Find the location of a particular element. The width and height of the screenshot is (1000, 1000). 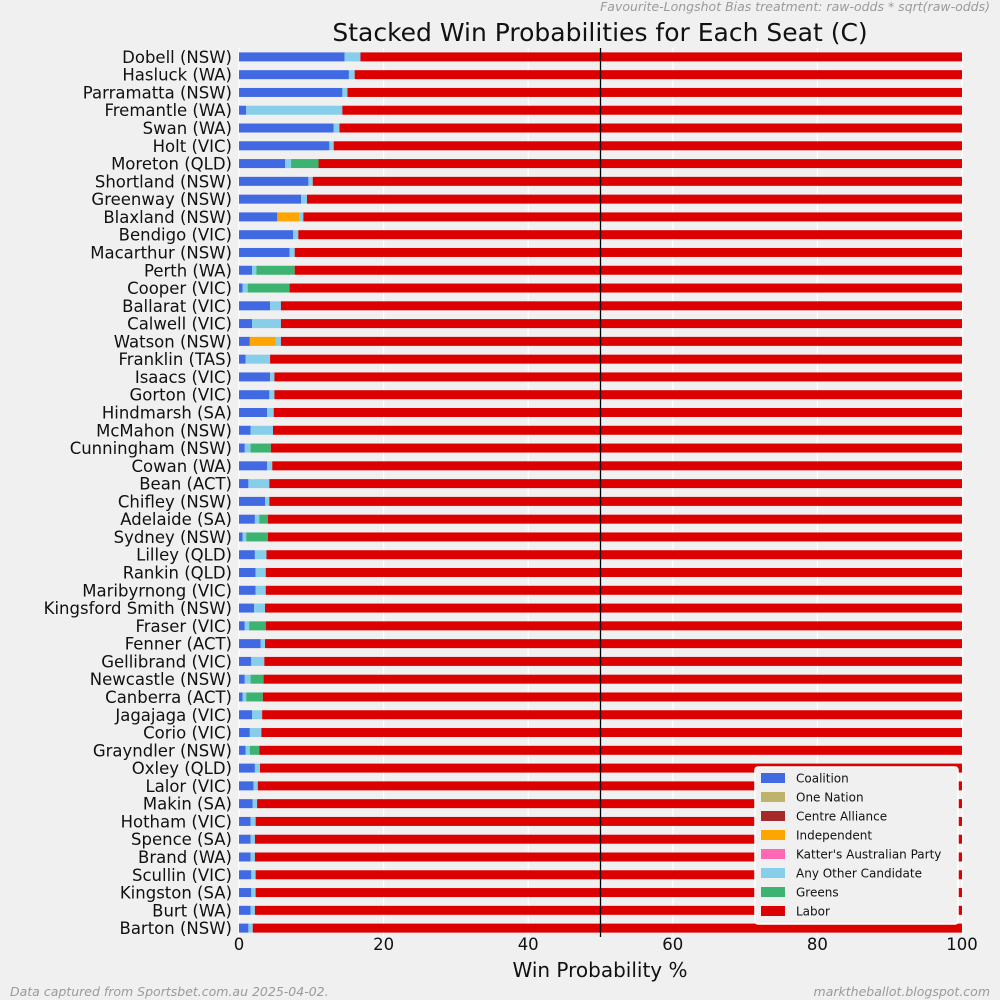

legend-label-6: Greens is located at coordinates (817, 893).